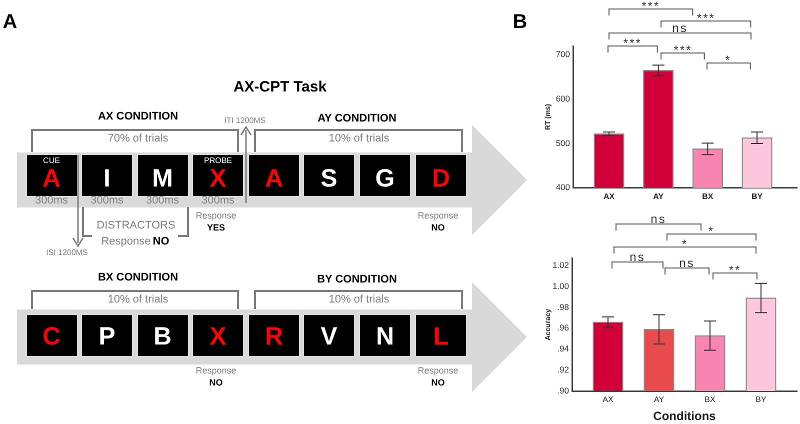 Image resolution: width=800 pixels, height=424 pixels. Describe the element at coordinates (735, 270) in the screenshot. I see `annotation: **` at that location.